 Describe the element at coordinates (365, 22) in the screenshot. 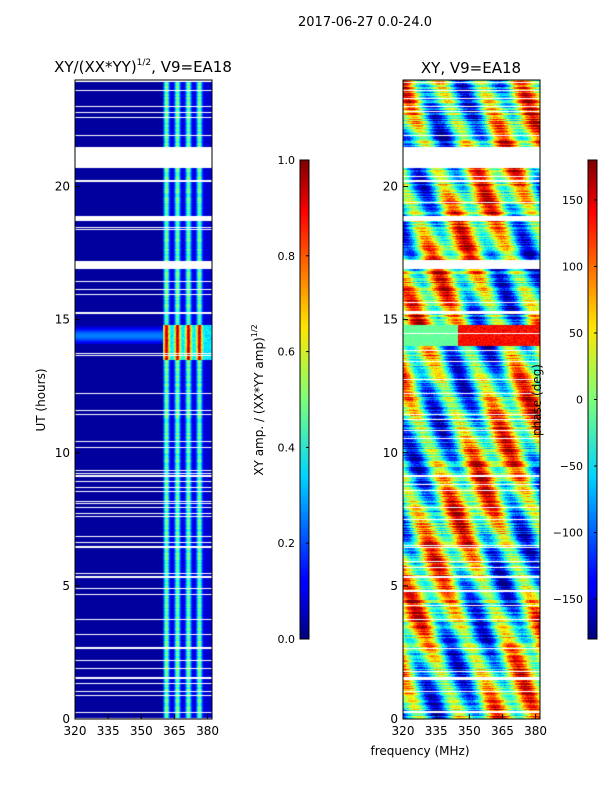

I see `figure-suptitle: 2017-06-27 0.0-24.0` at that location.